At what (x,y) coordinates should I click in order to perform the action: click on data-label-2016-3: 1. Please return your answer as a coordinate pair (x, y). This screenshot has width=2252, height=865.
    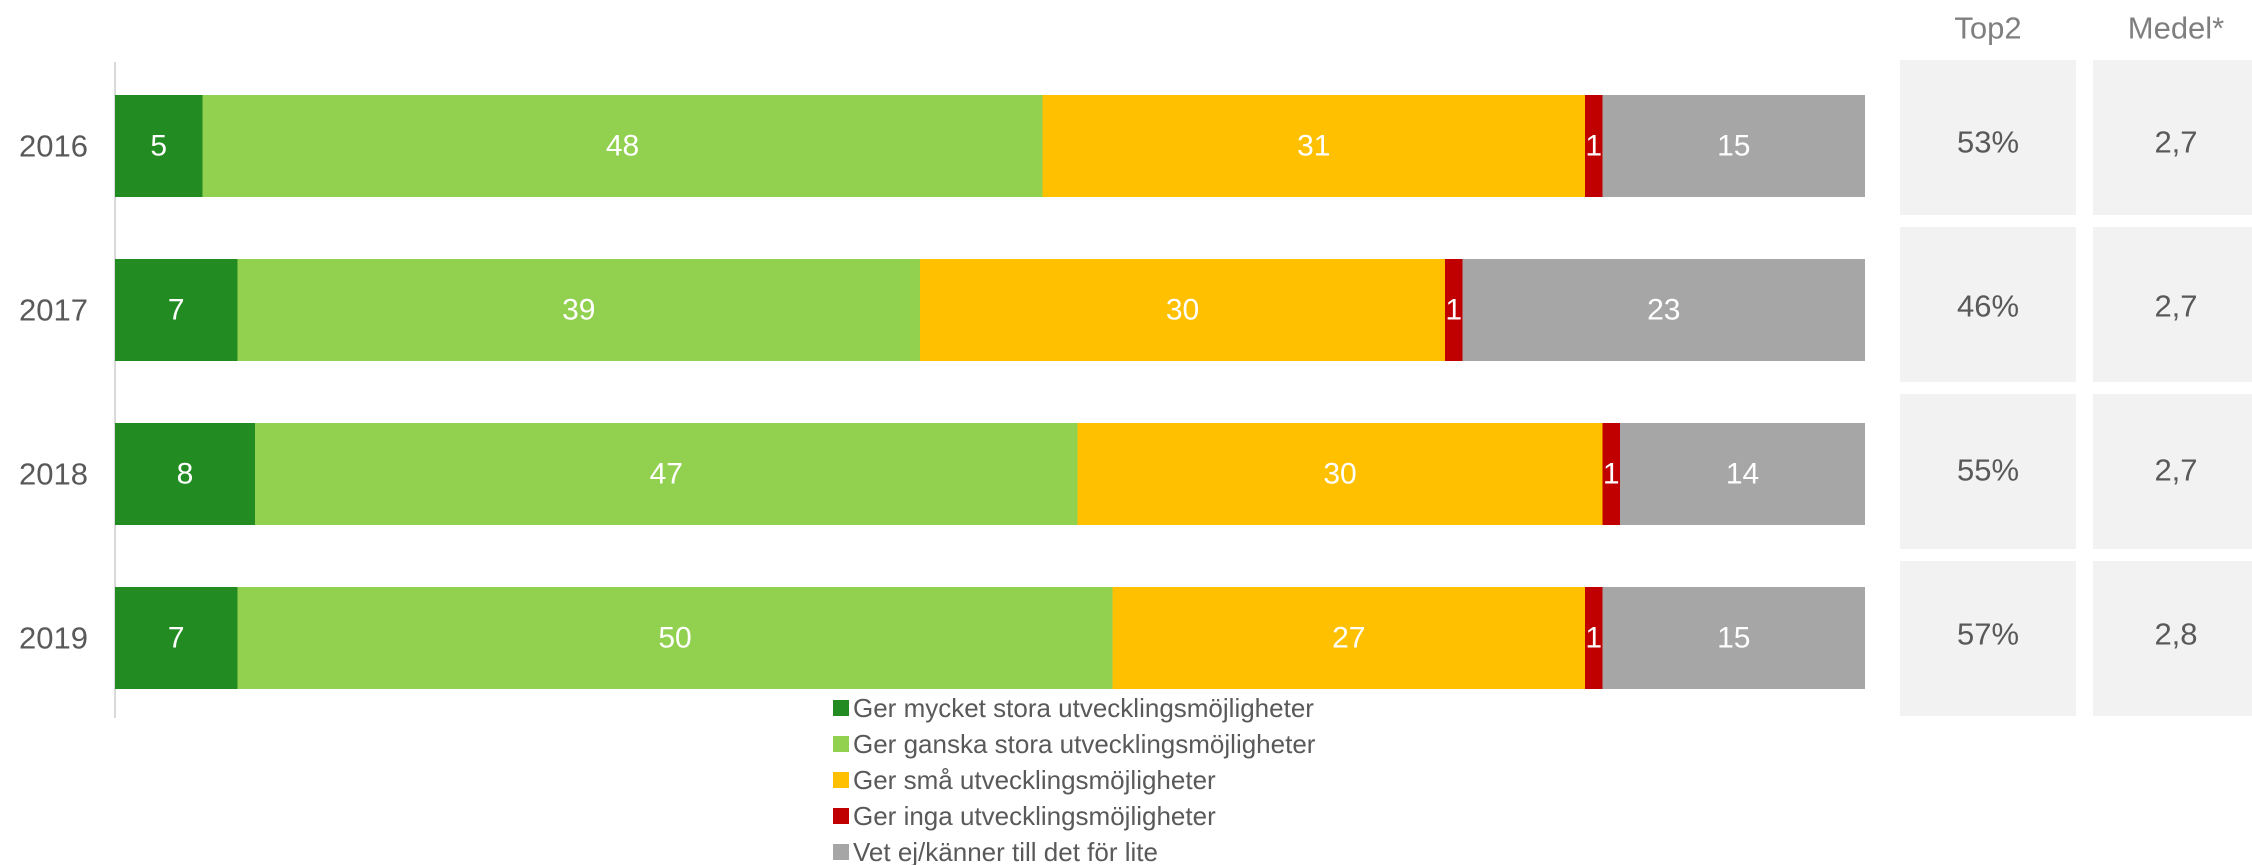
    Looking at the image, I should click on (1593, 146).